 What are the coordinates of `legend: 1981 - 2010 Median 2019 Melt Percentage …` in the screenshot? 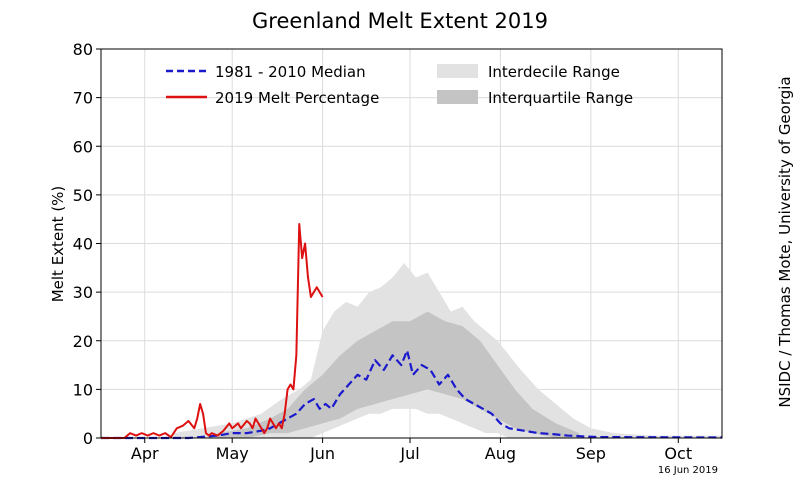 It's located at (399, 85).